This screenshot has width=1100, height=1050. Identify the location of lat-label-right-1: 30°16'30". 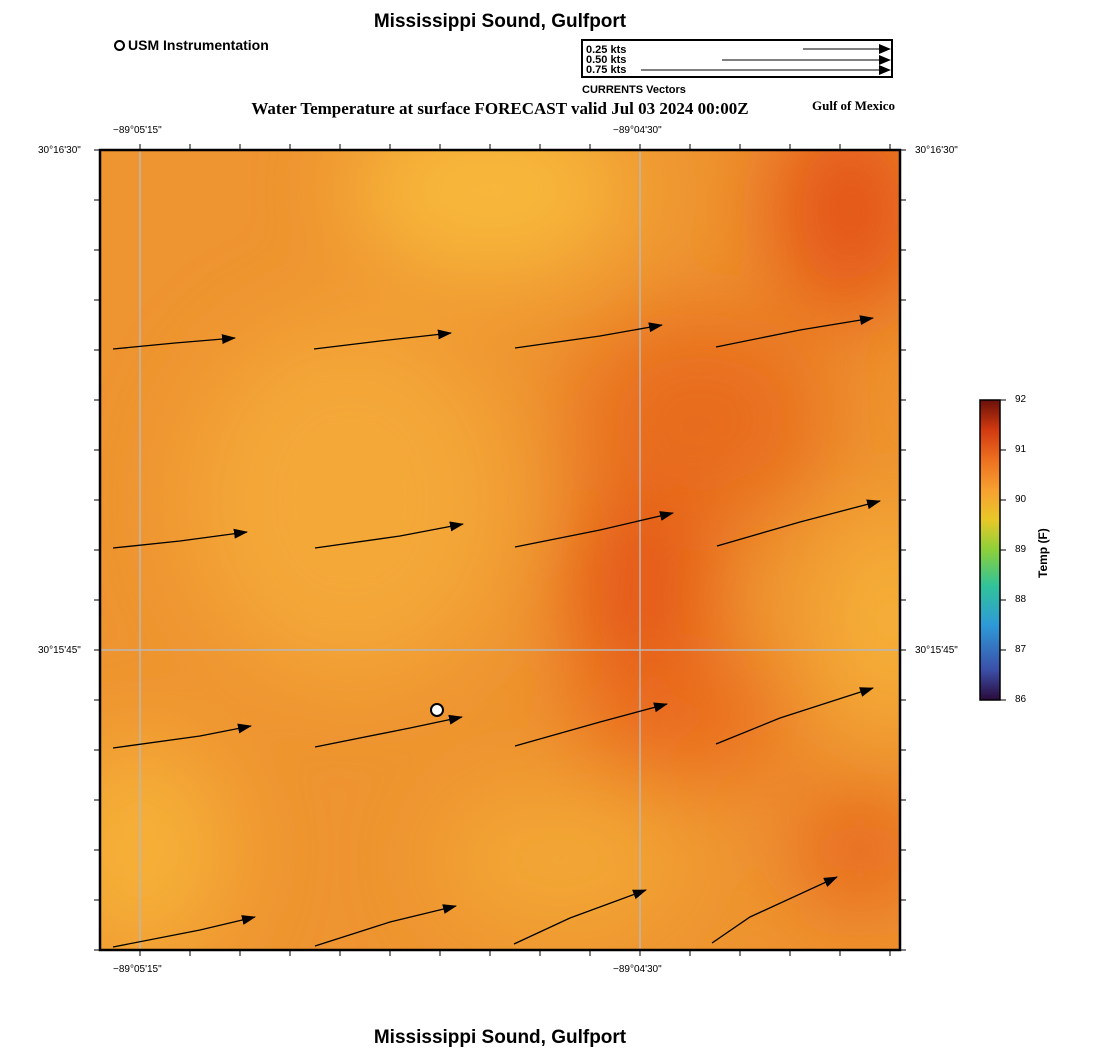
(936, 150).